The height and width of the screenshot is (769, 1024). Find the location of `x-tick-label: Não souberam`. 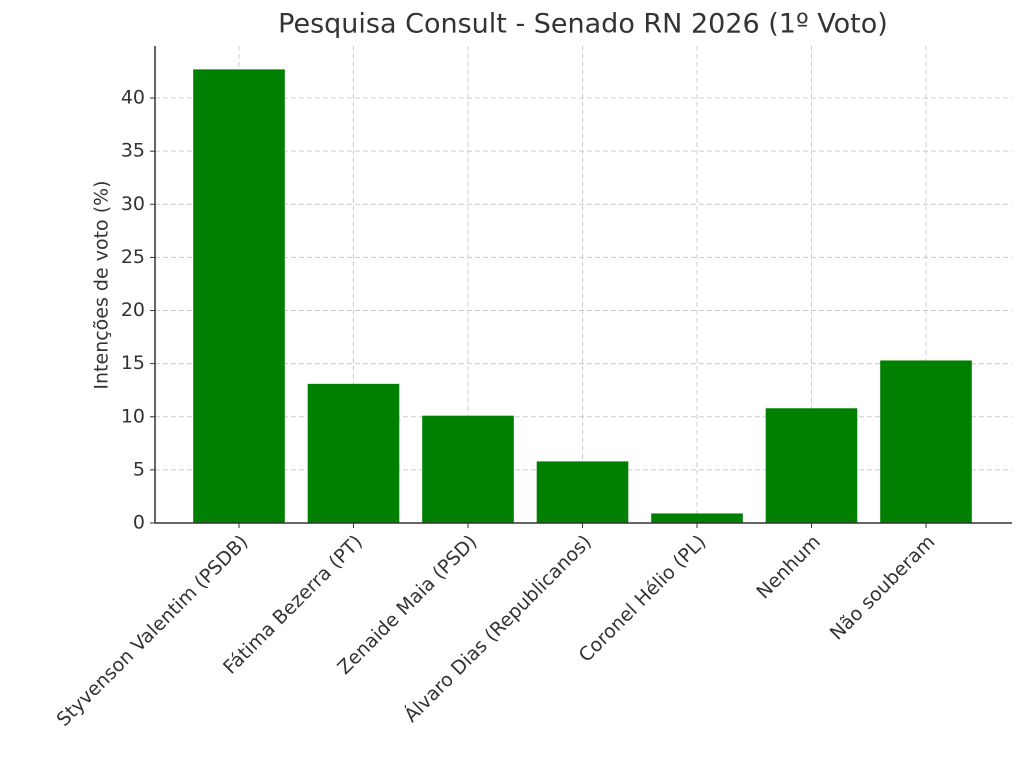

x-tick-label: Não souberam is located at coordinates (883, 588).